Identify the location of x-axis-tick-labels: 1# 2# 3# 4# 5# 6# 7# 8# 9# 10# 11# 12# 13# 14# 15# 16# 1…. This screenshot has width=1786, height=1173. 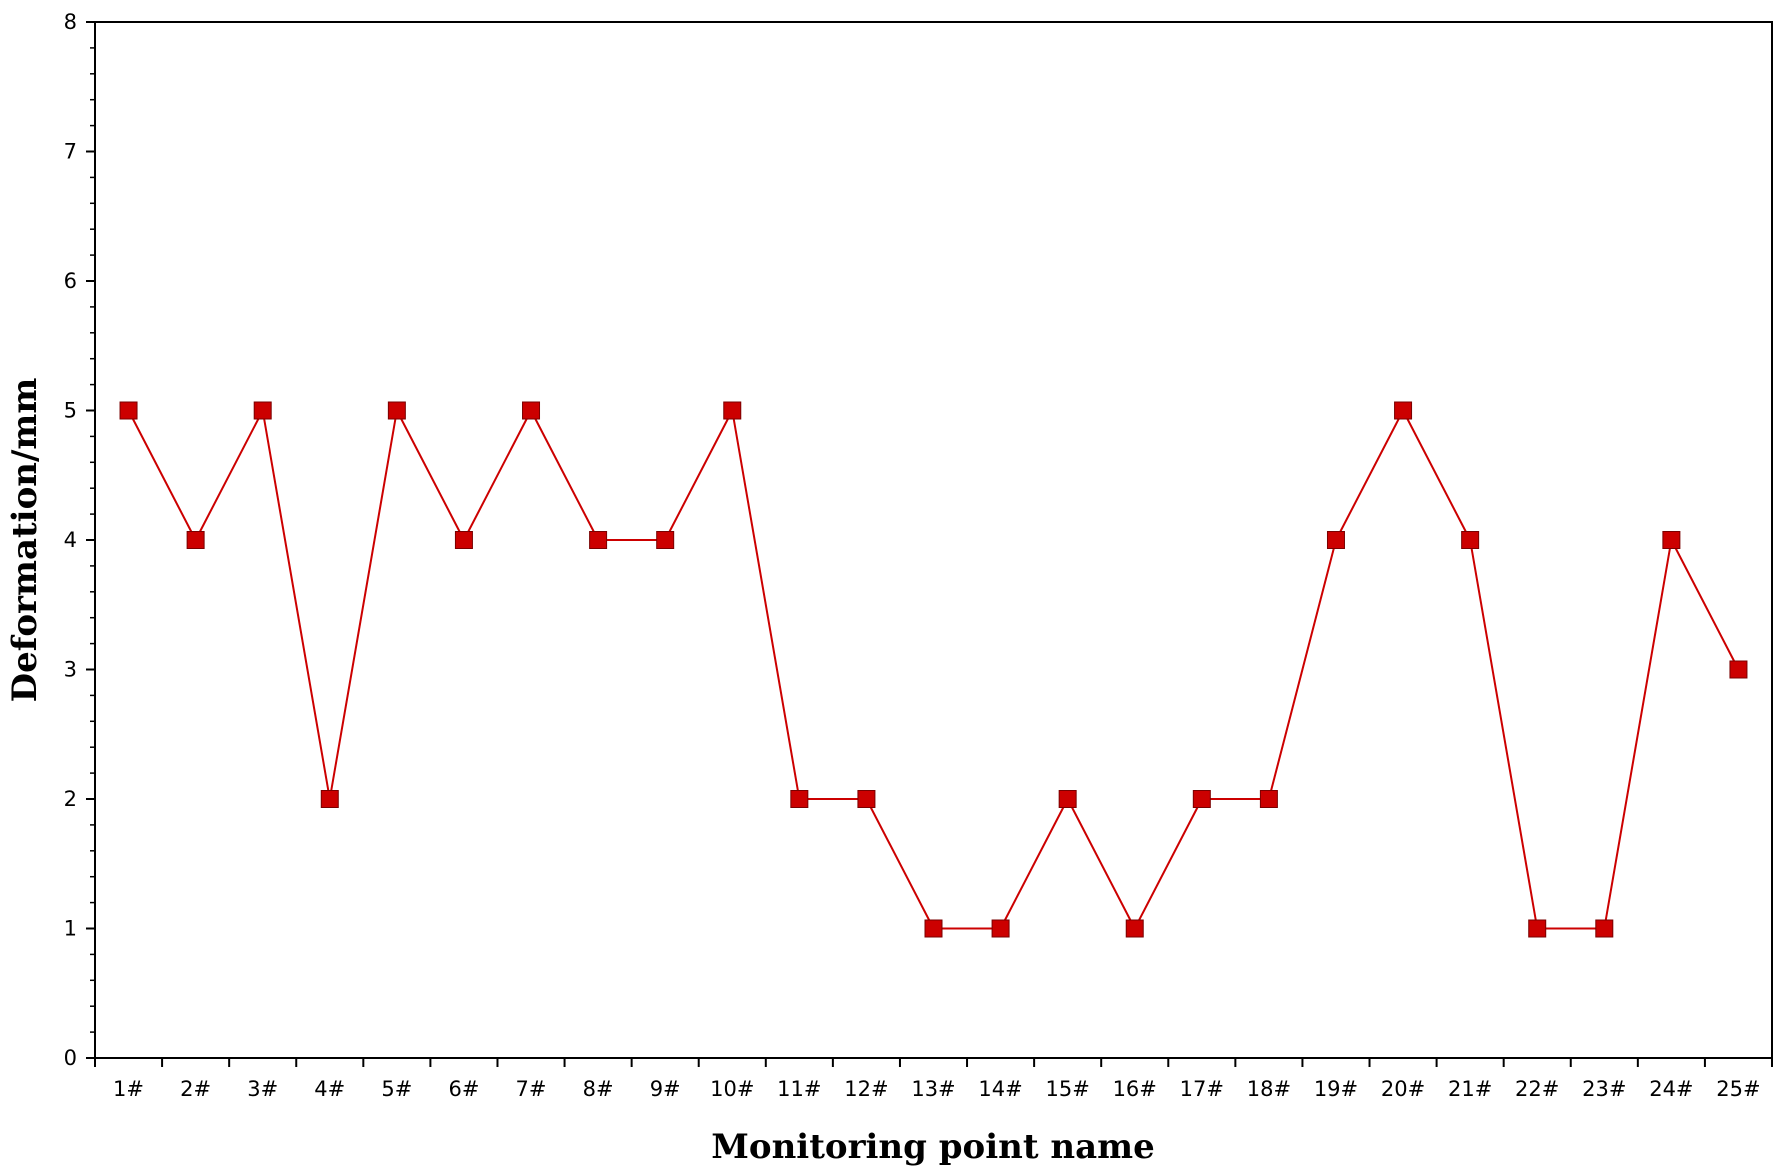
(937, 1089).